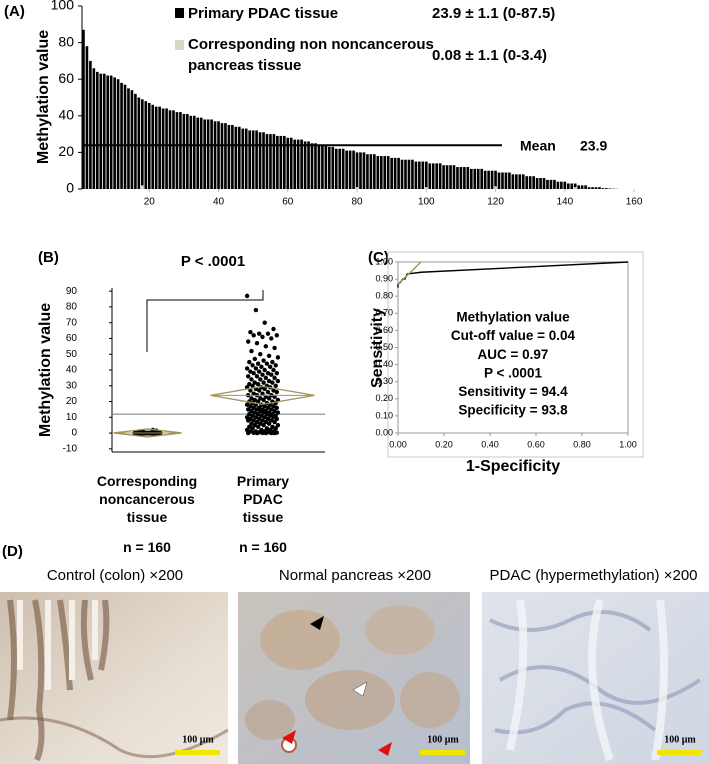 This screenshot has width=709, height=764. What do you see at coordinates (179, 13) in the screenshot?
I see `legend-swatch` at bounding box center [179, 13].